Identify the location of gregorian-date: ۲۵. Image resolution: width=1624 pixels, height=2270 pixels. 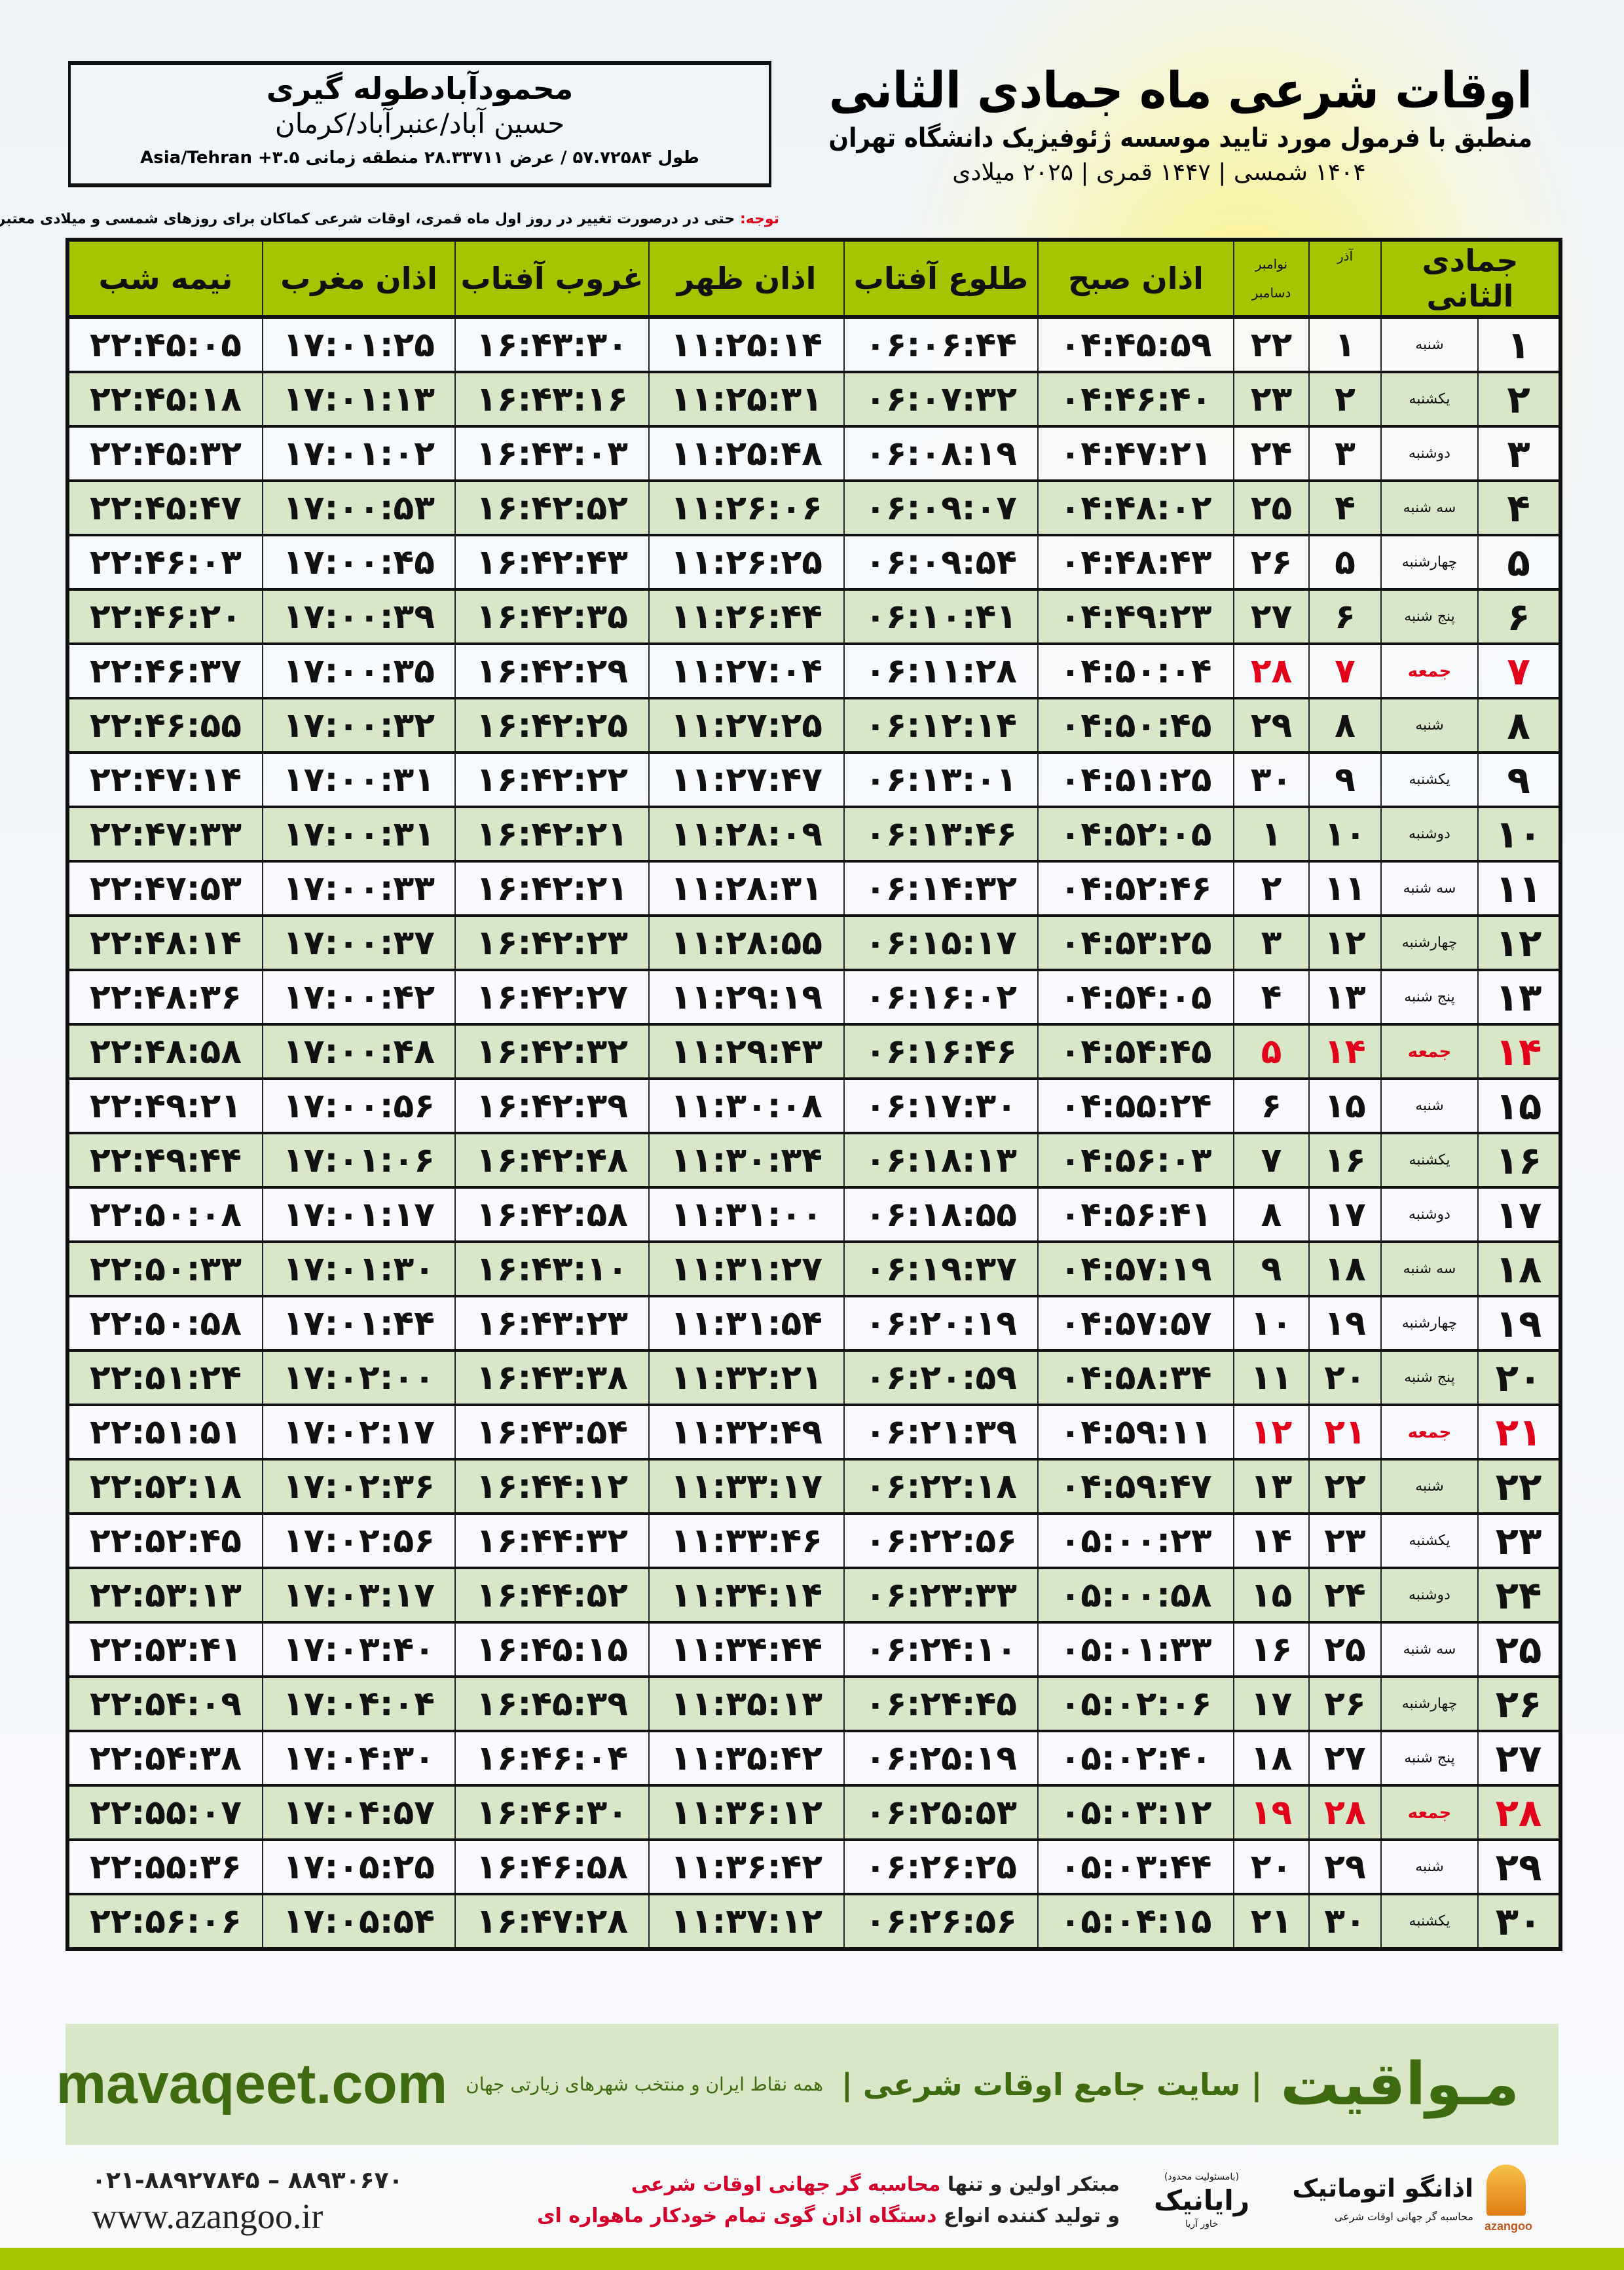
(1271, 508).